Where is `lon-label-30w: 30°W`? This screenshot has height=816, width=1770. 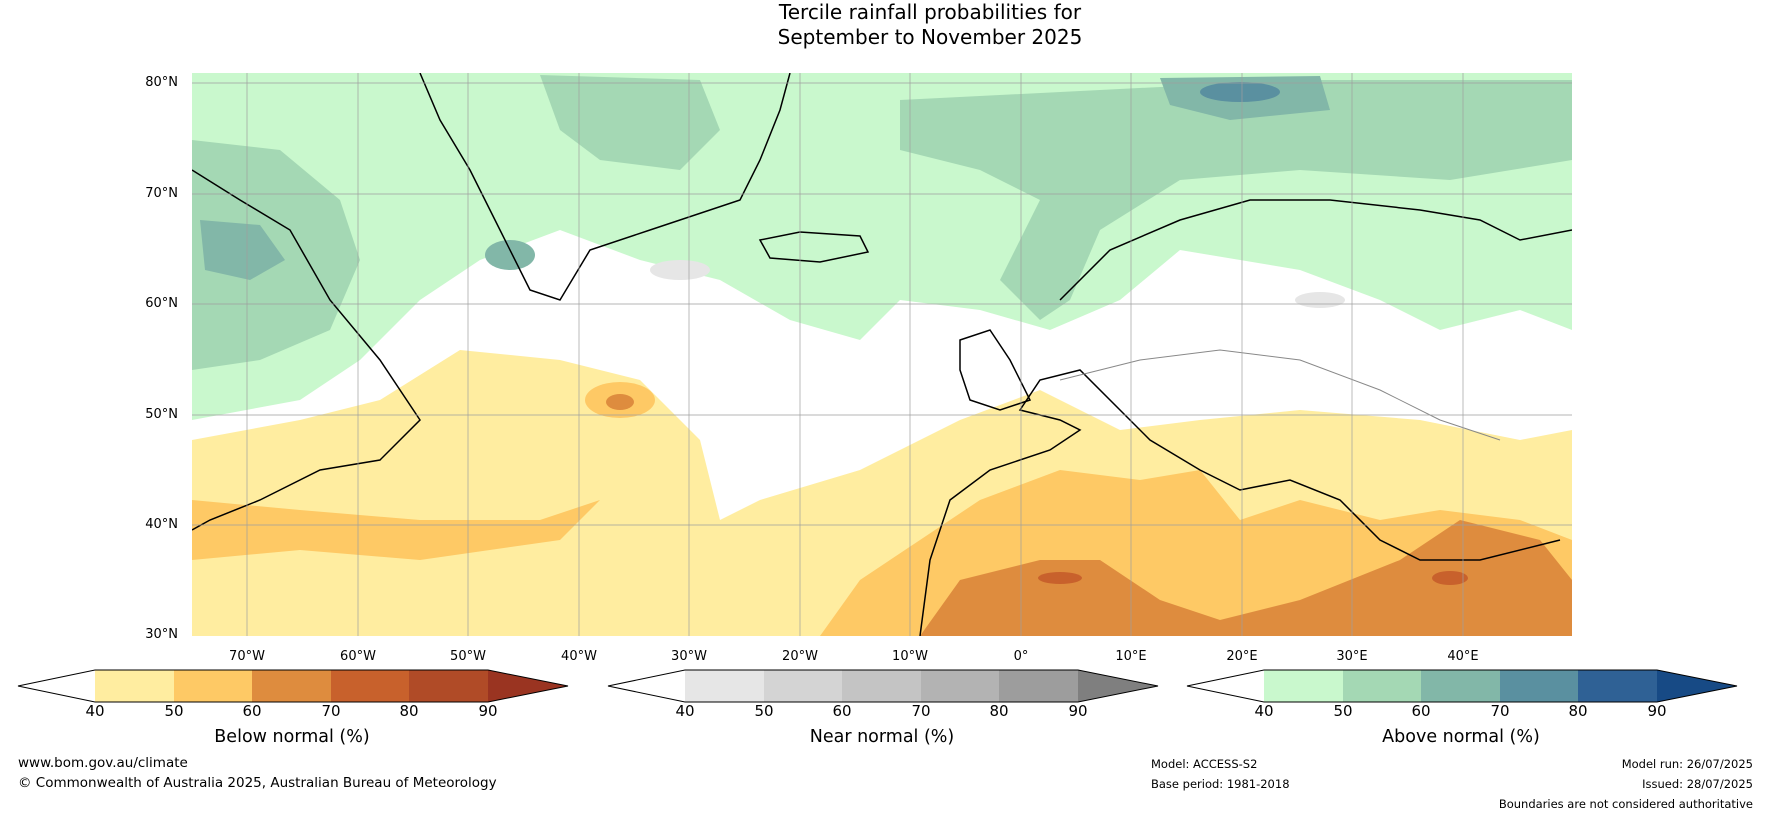
lon-label-30w: 30°W is located at coordinates (689, 656).